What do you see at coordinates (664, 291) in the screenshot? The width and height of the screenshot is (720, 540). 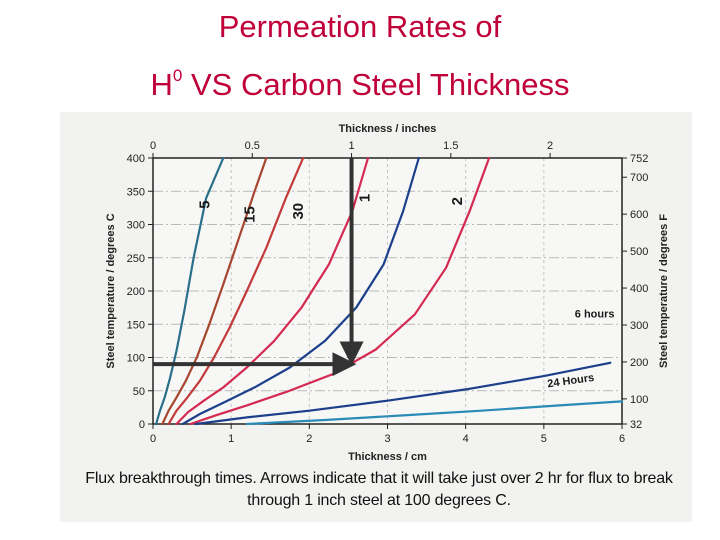 I see `y2-axis-title: Steel temperature / degrees F` at bounding box center [664, 291].